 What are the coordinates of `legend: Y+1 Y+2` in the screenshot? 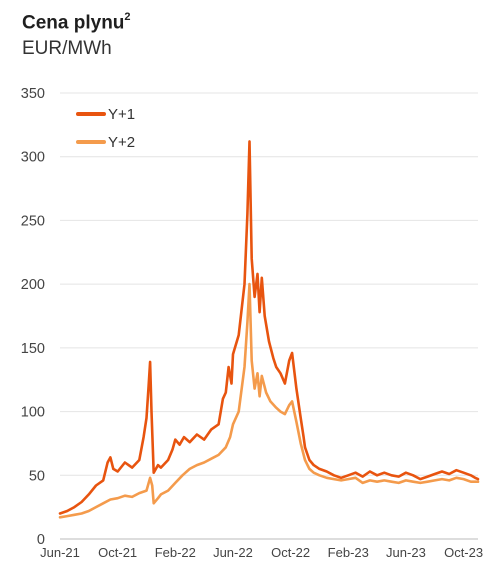 It's located at (105, 128).